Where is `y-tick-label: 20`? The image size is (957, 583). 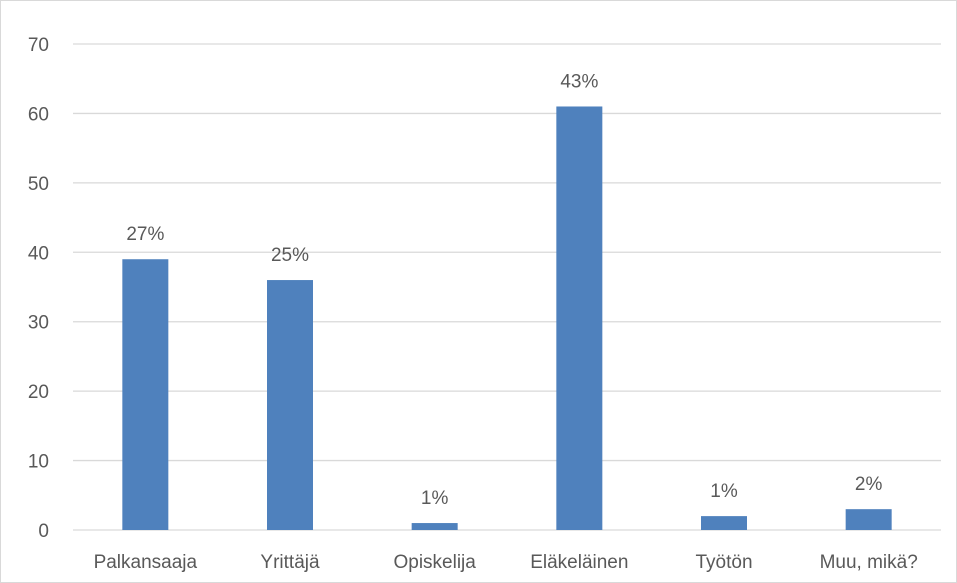 y-tick-label: 20 is located at coordinates (38, 392).